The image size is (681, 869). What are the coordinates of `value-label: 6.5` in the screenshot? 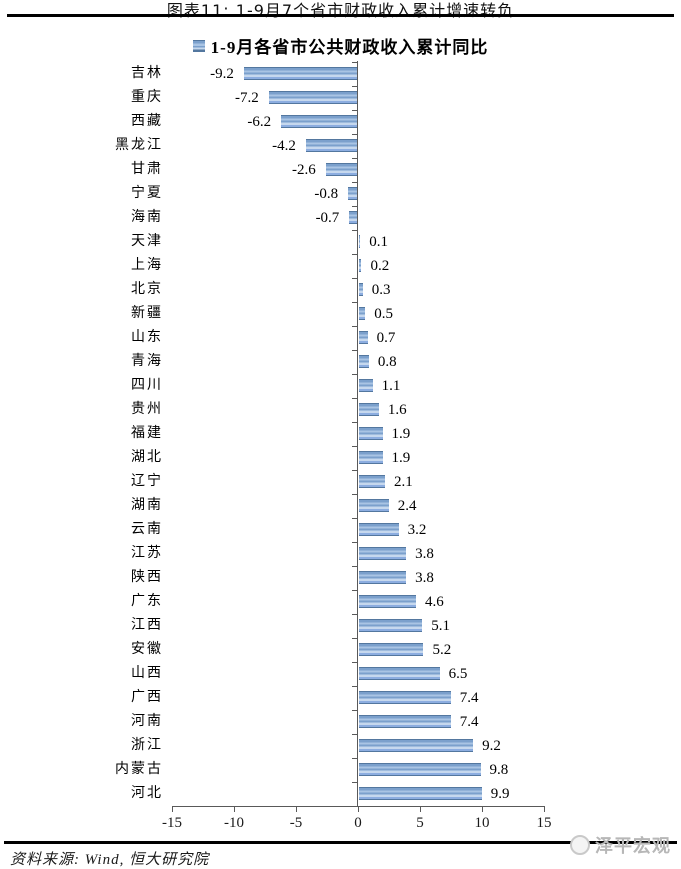 It's located at (458, 673).